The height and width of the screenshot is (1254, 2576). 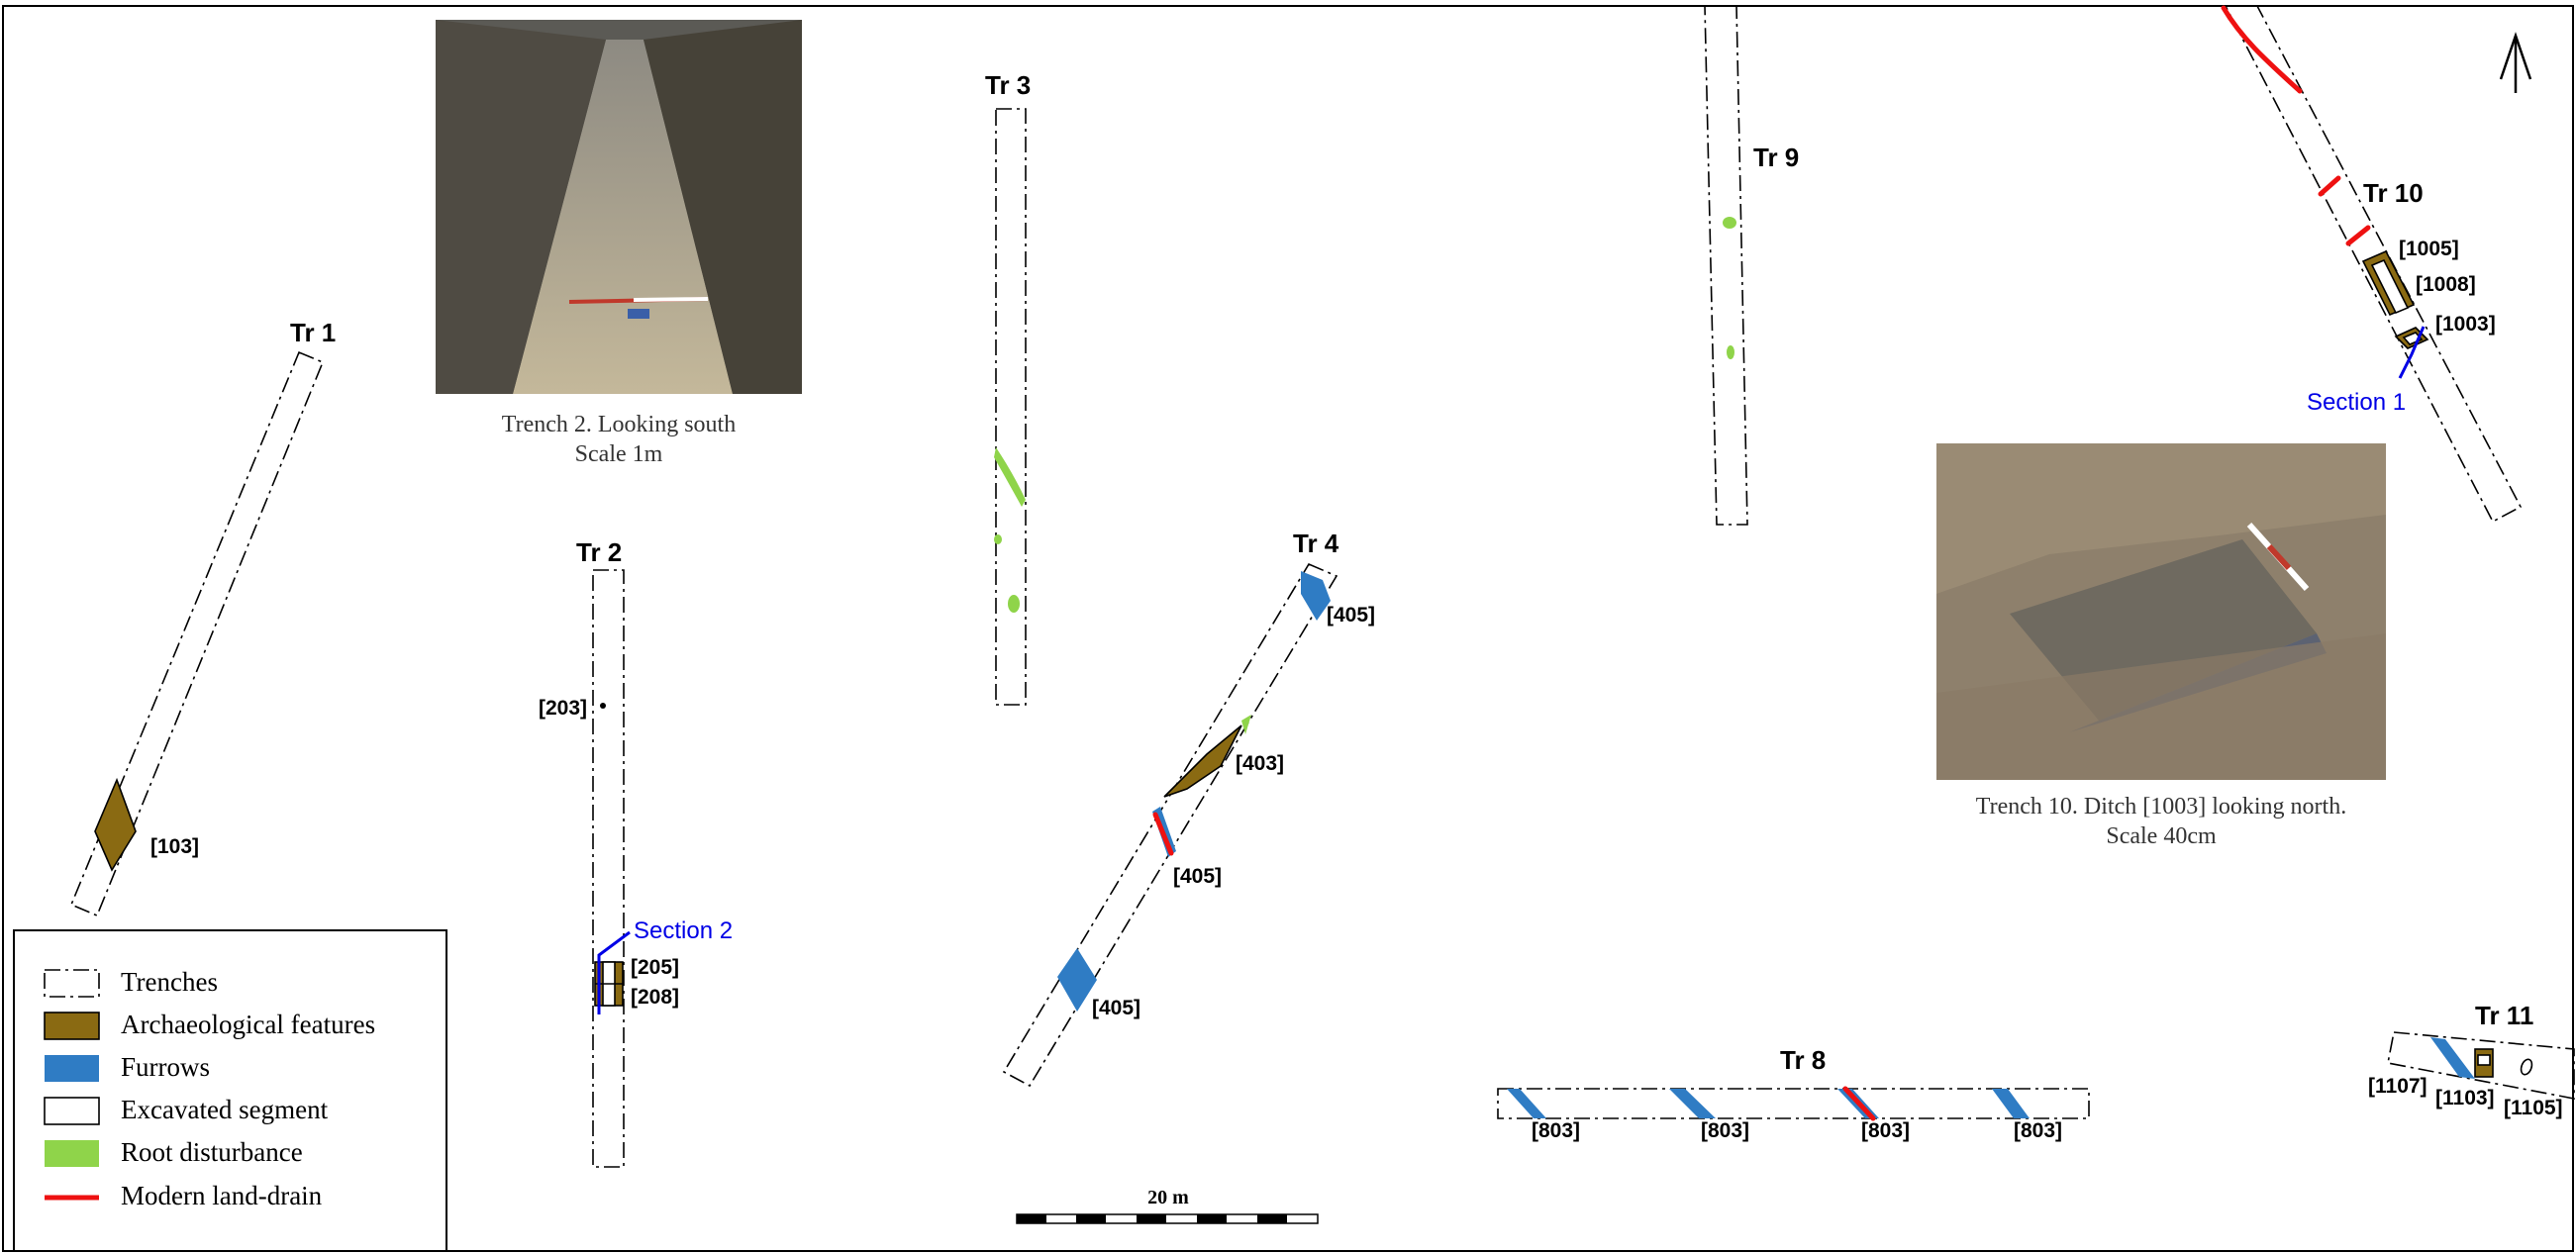 I want to click on section-2-label: Section 2, so click(x=684, y=930).